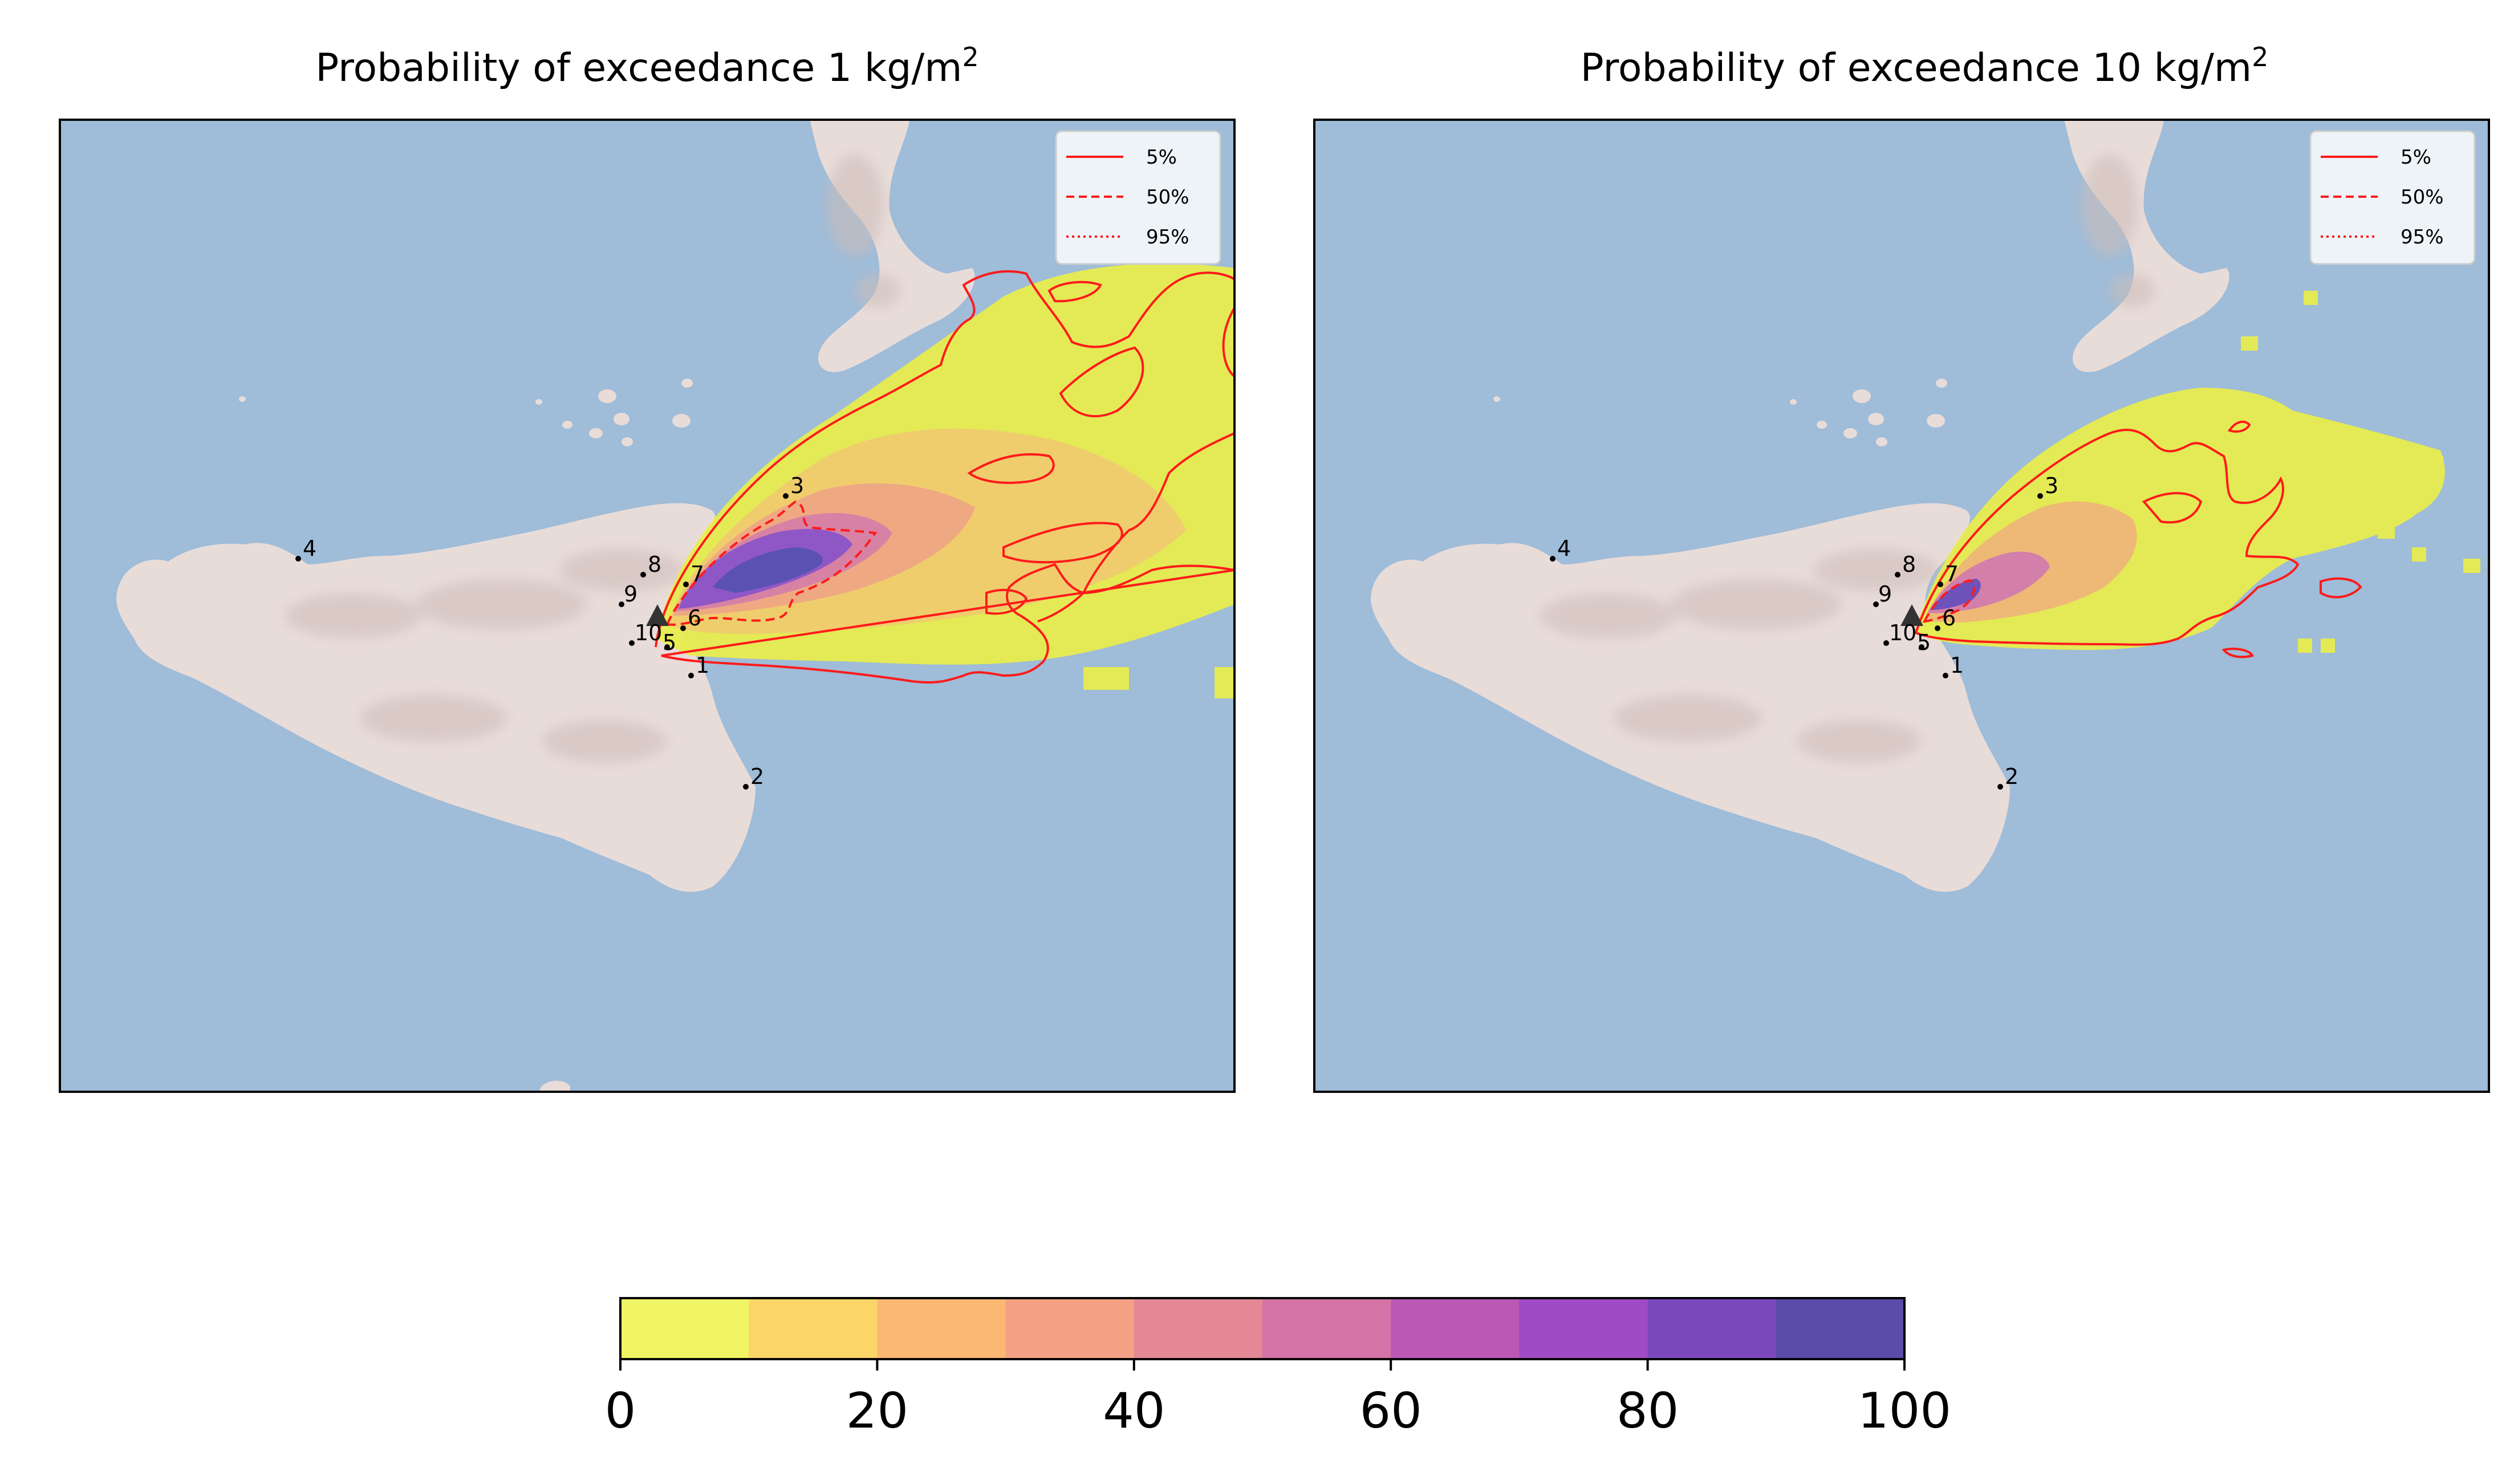  Describe the element at coordinates (1138, 197) in the screenshot. I see `legend-panel-1: 5% 50% 95%` at that location.